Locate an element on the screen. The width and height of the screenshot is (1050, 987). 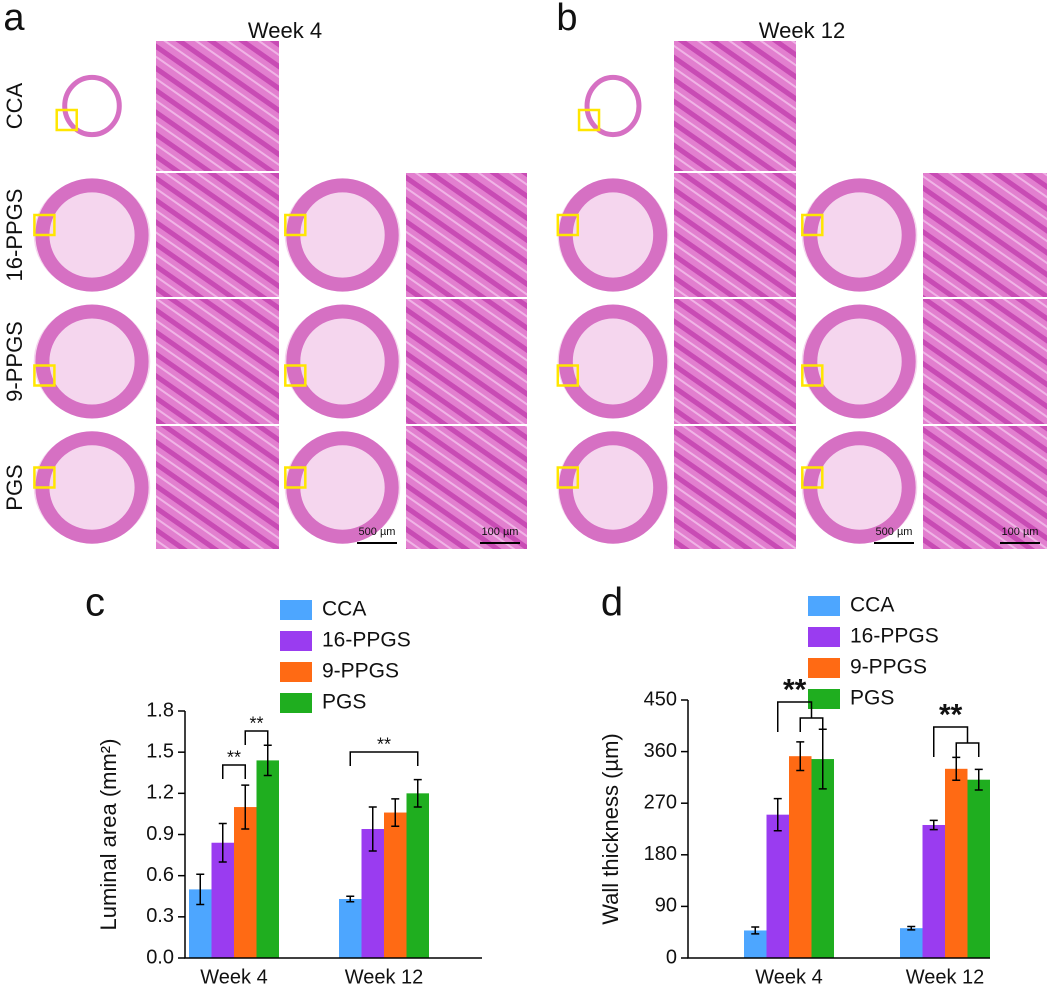
y-tick-label: 0.0 is located at coordinates (160, 957).